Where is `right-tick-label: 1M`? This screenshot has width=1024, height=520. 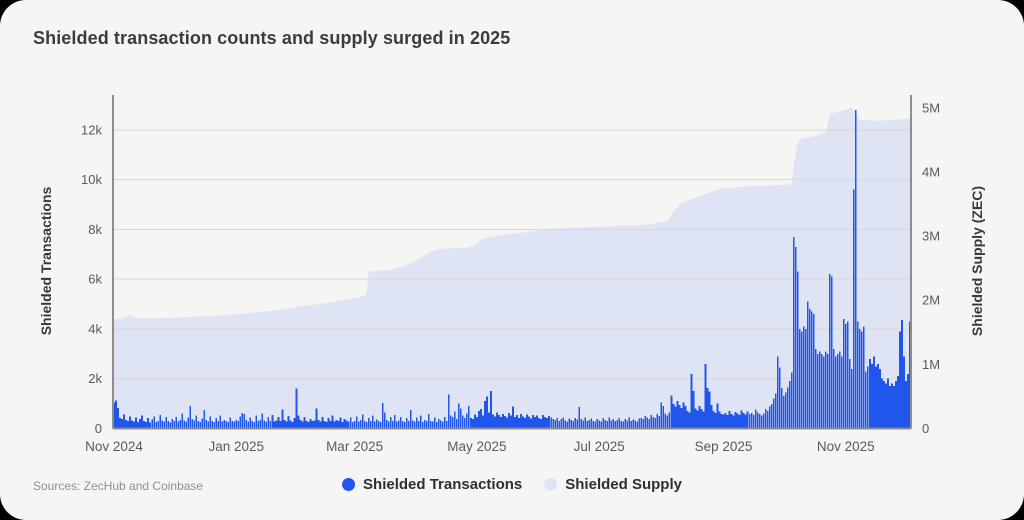
right-tick-label: 1M is located at coordinates (931, 364).